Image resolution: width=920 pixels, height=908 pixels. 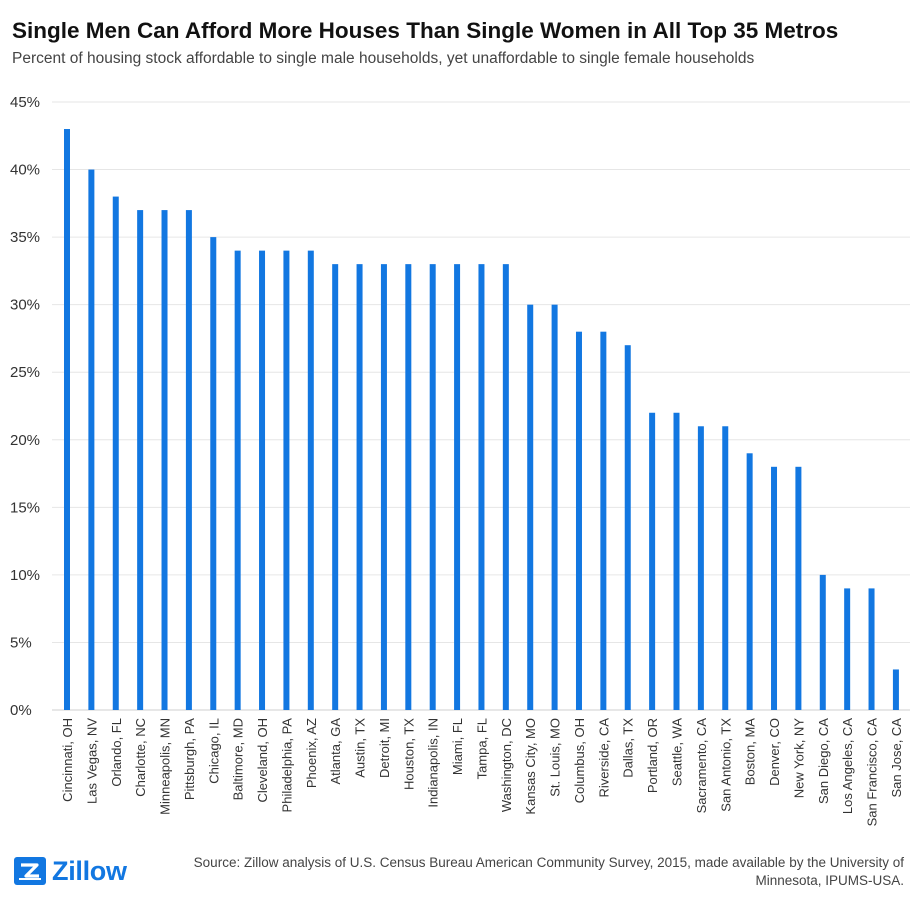 What do you see at coordinates (140, 757) in the screenshot?
I see `x-tick-label: Charlotte, NC` at bounding box center [140, 757].